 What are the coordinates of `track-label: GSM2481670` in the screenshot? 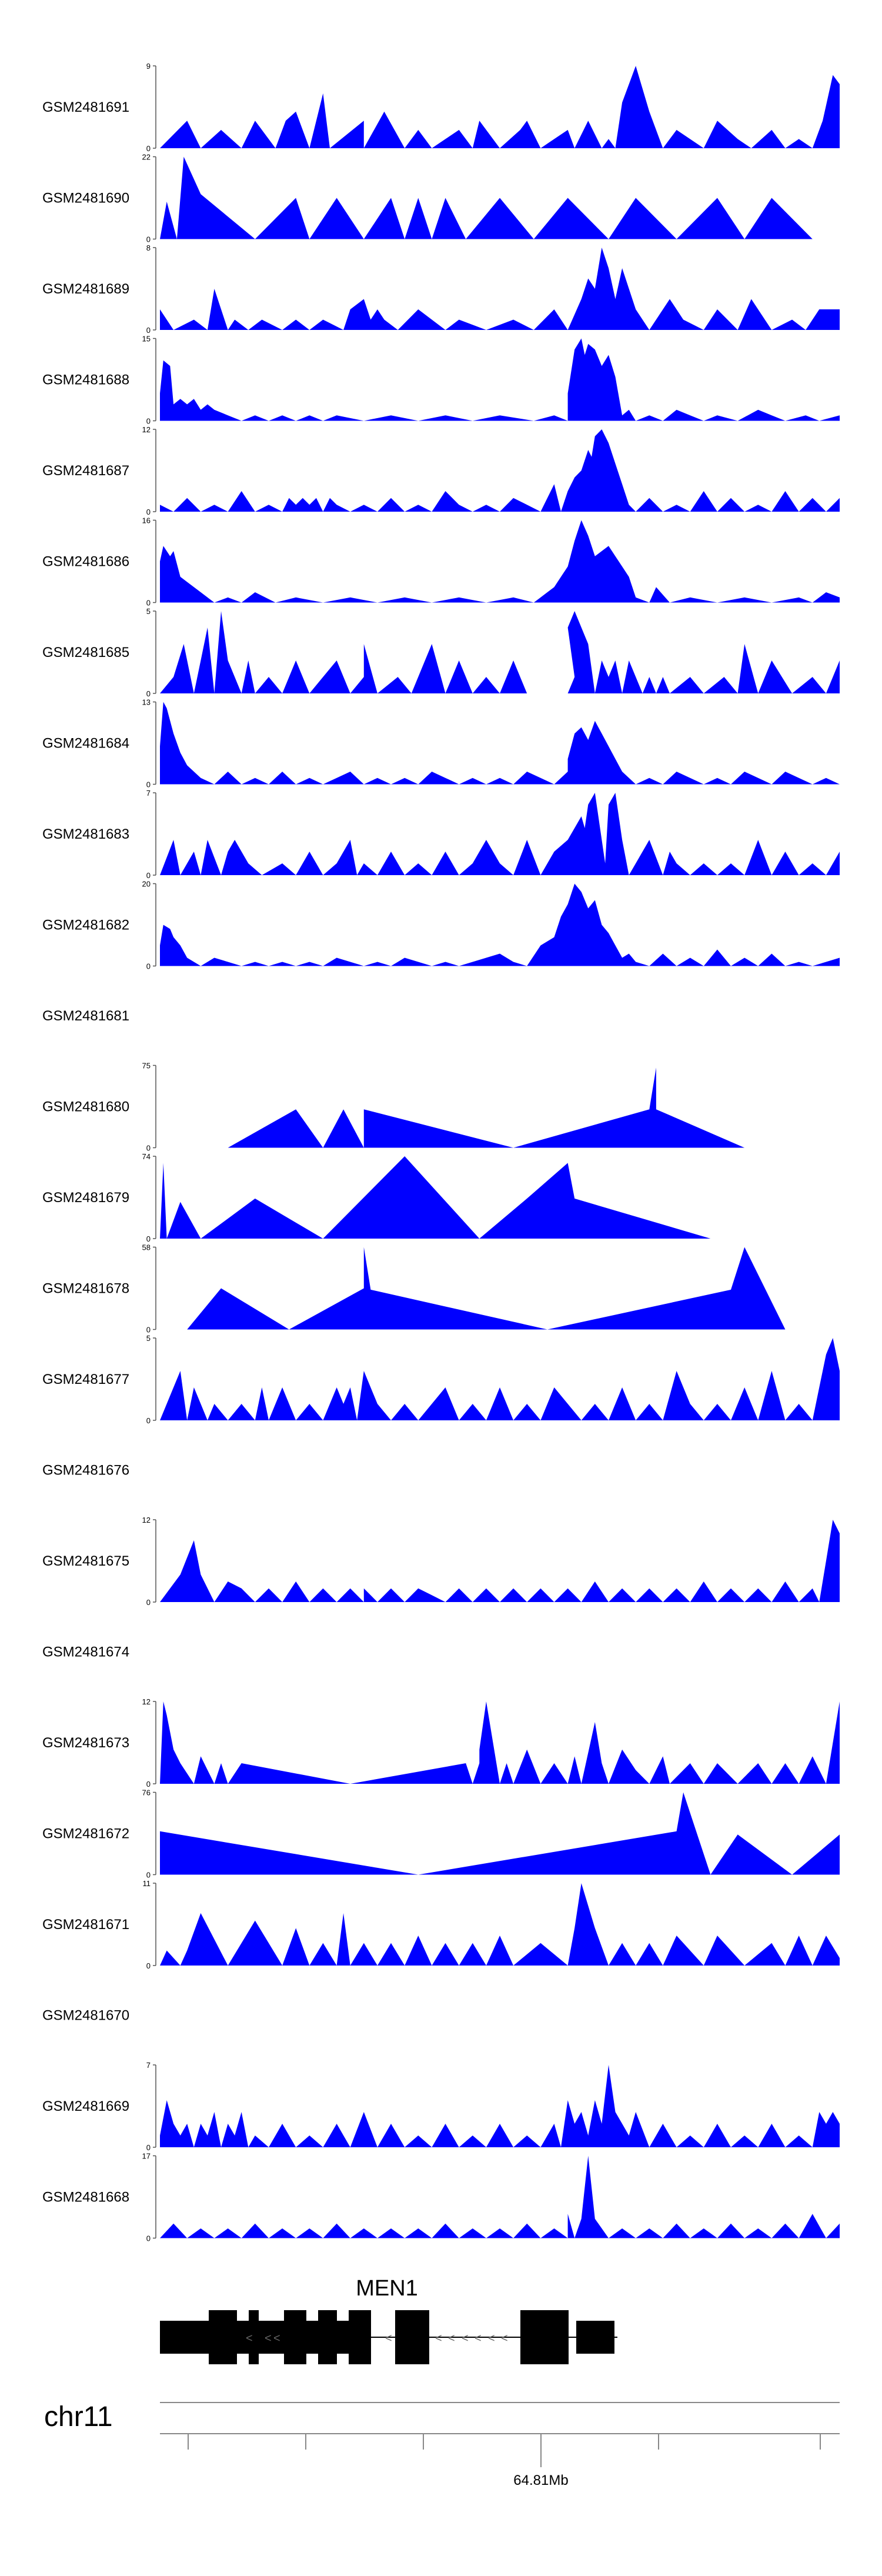 It's located at (85, 2016).